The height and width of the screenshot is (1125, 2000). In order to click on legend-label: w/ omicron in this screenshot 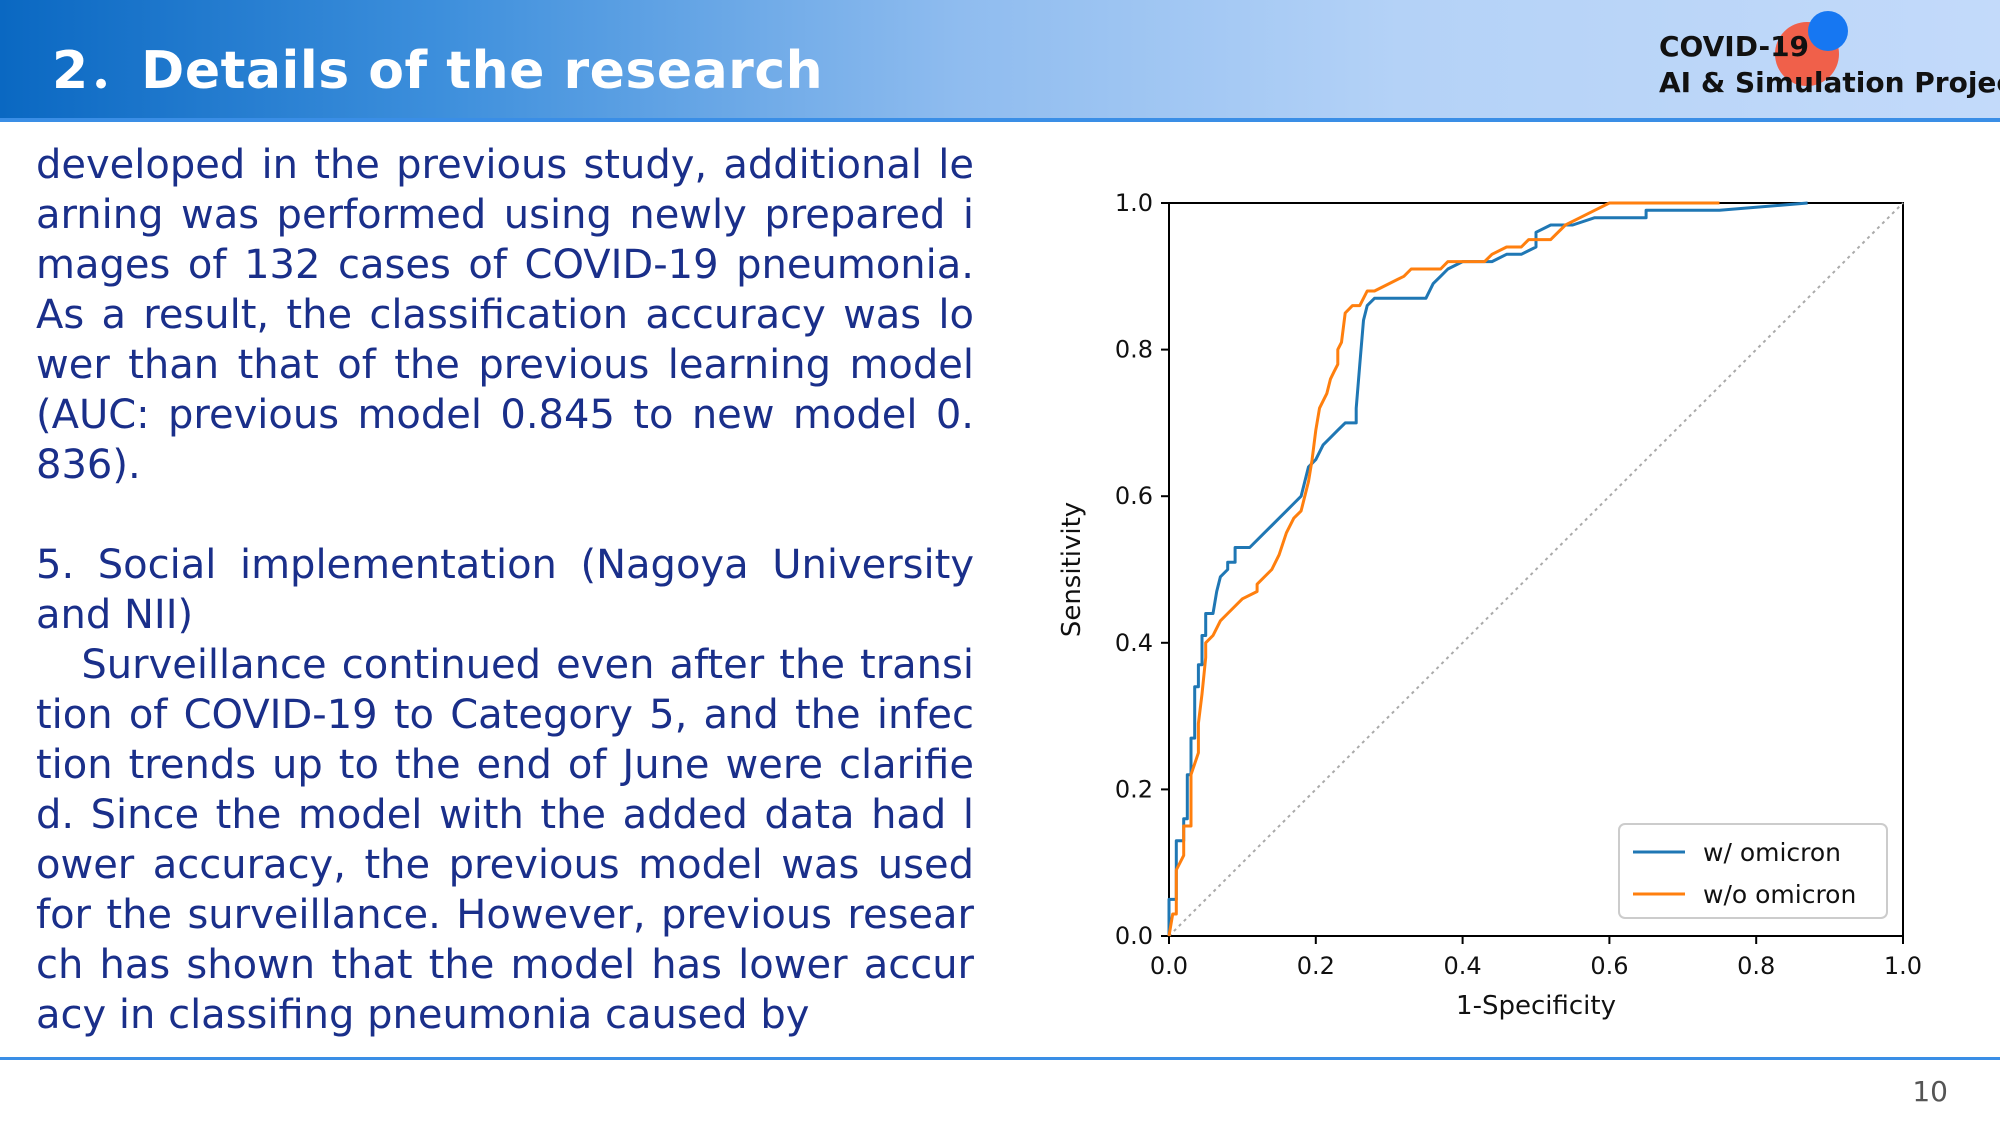, I will do `click(1772, 852)`.